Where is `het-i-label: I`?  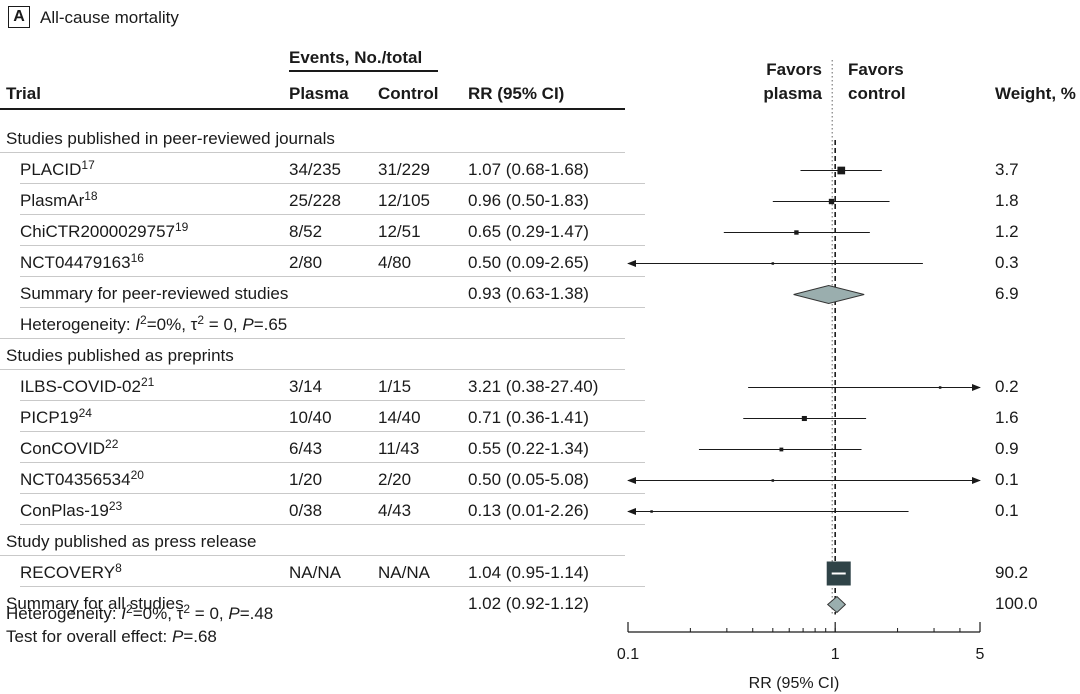
het-i-label: I is located at coordinates (138, 324).